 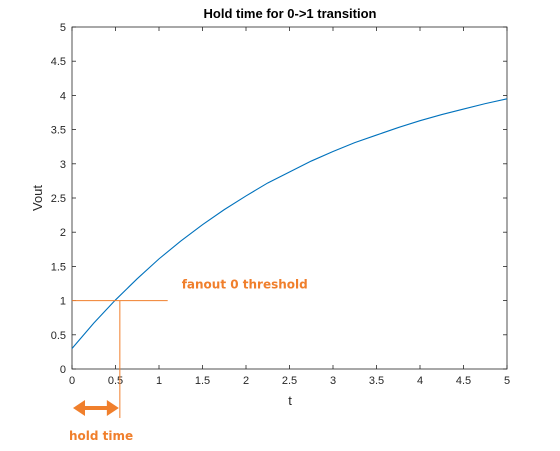 What do you see at coordinates (101, 436) in the screenshot?
I see `hold-time-label: hold time` at bounding box center [101, 436].